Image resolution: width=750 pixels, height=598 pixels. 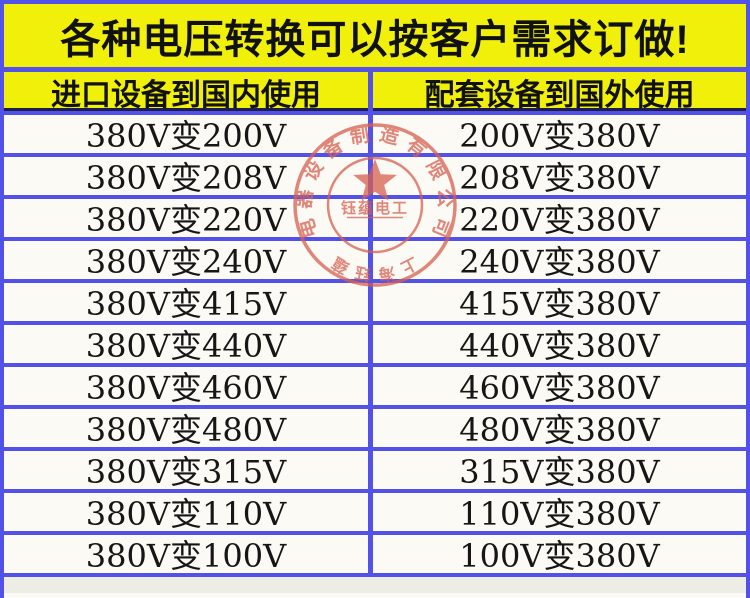 What do you see at coordinates (559, 388) in the screenshot?
I see `table-cell-export: 460V变380V` at bounding box center [559, 388].